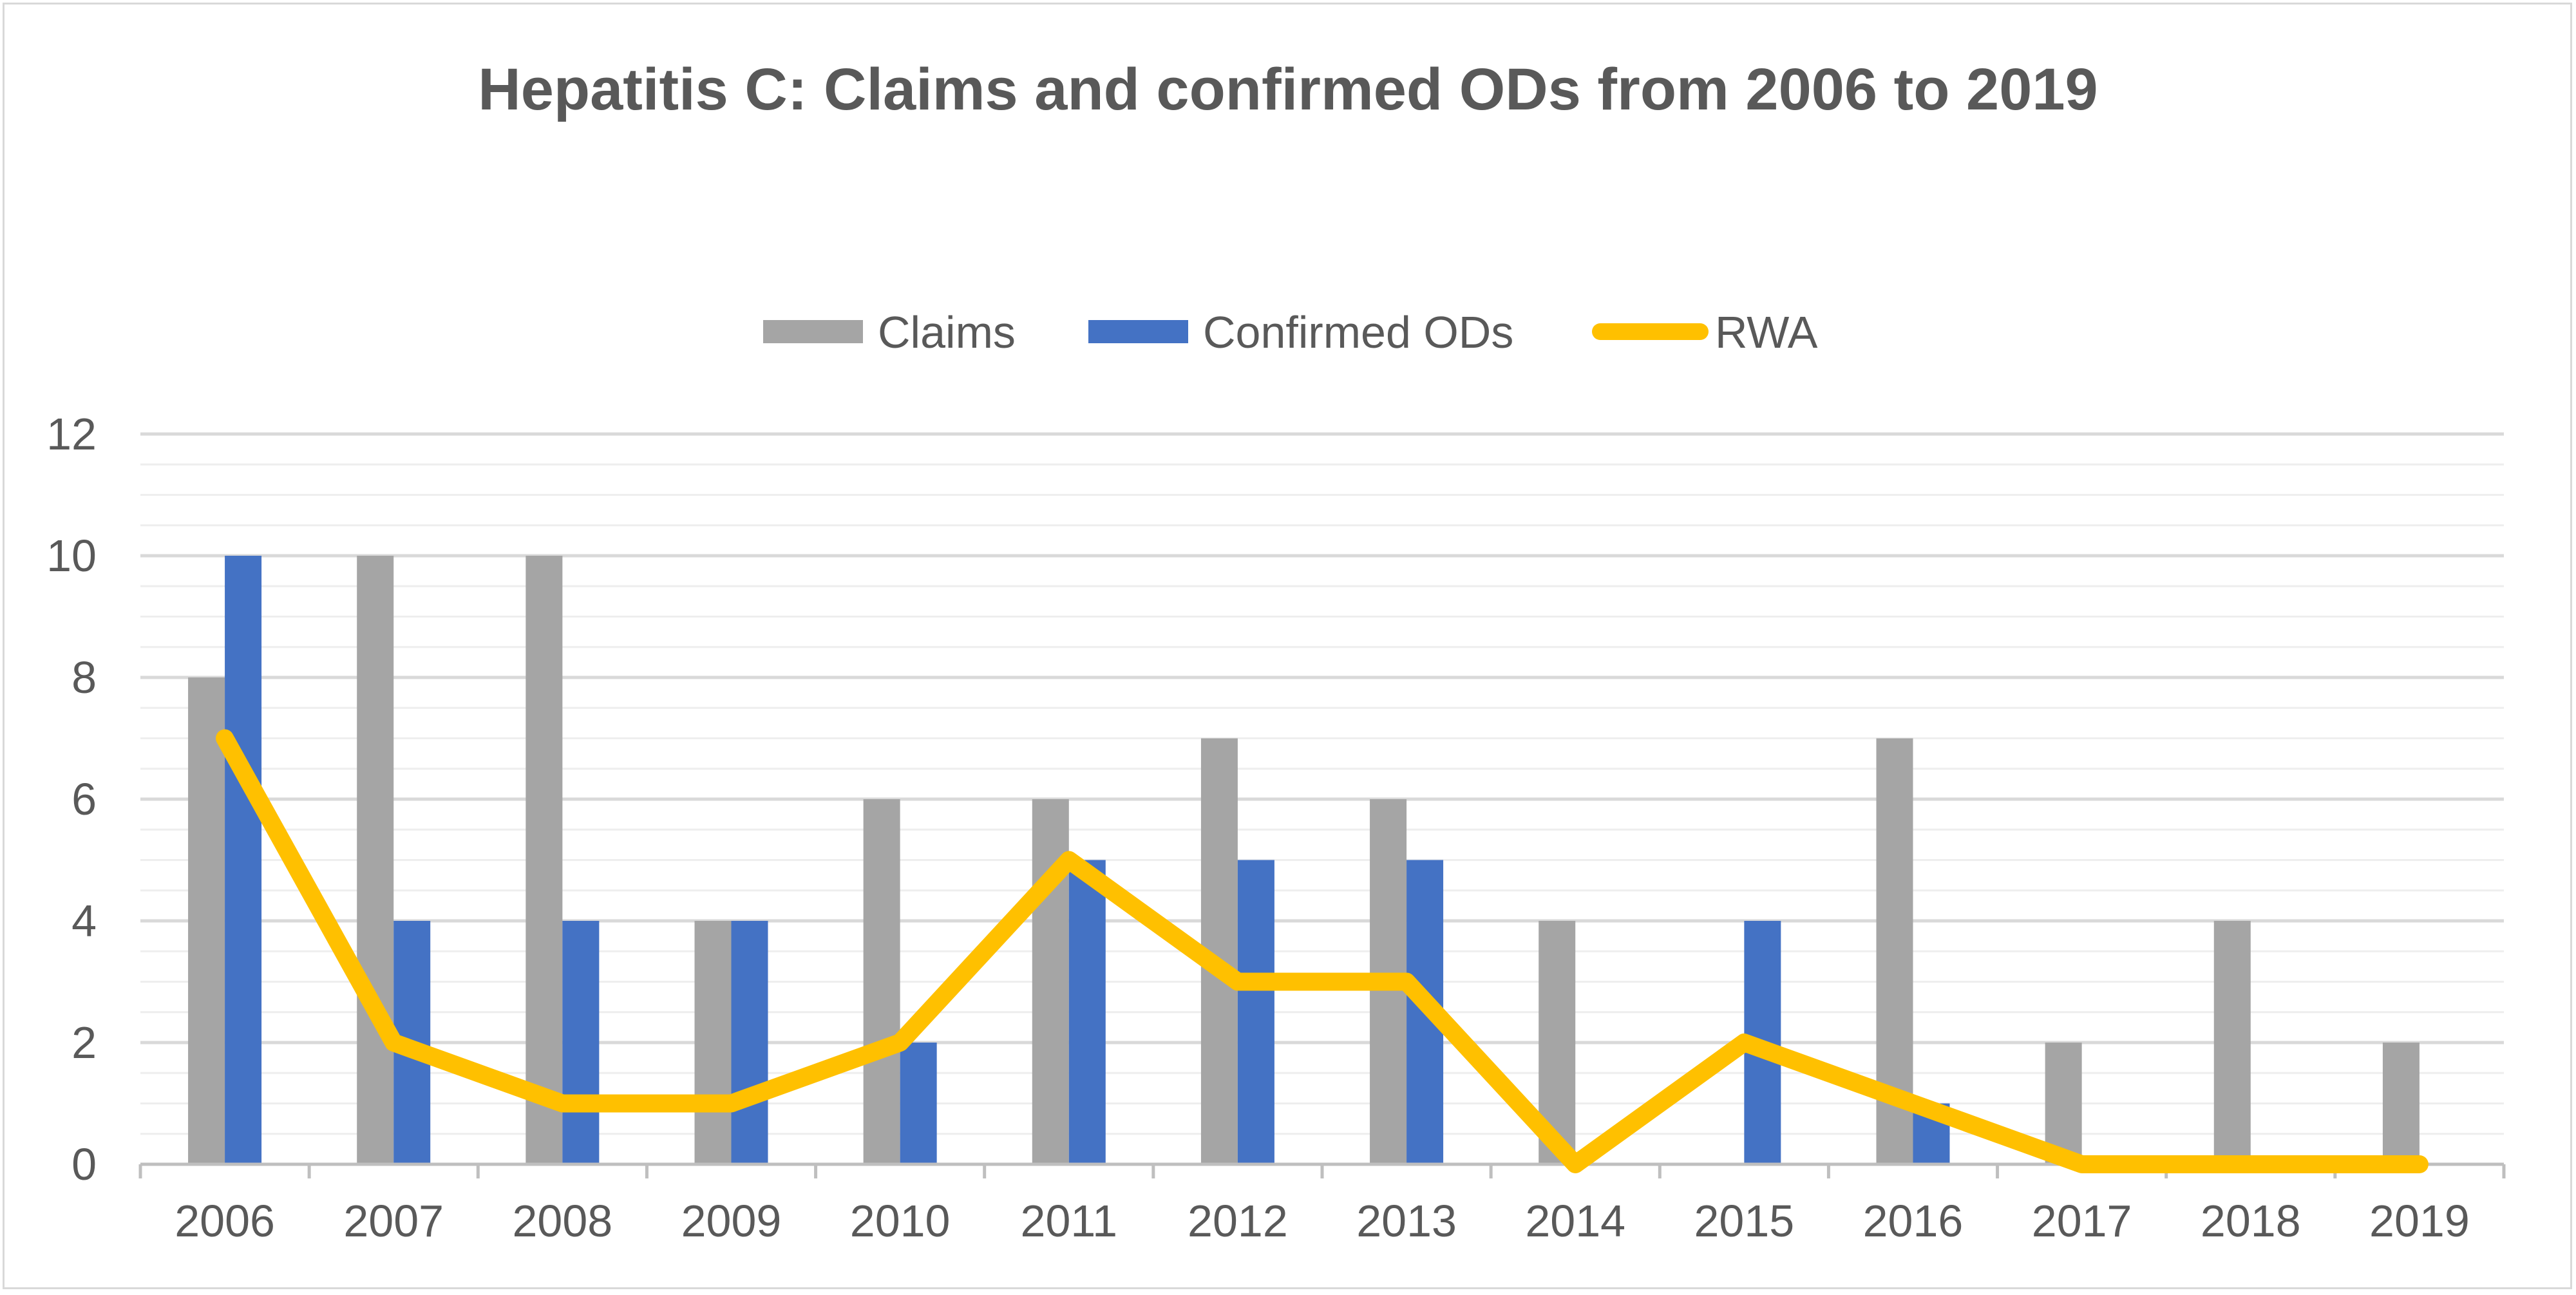 The image size is (2576, 1295). Describe the element at coordinates (1913, 1221) in the screenshot. I see `x-tick-label: 2016` at that location.